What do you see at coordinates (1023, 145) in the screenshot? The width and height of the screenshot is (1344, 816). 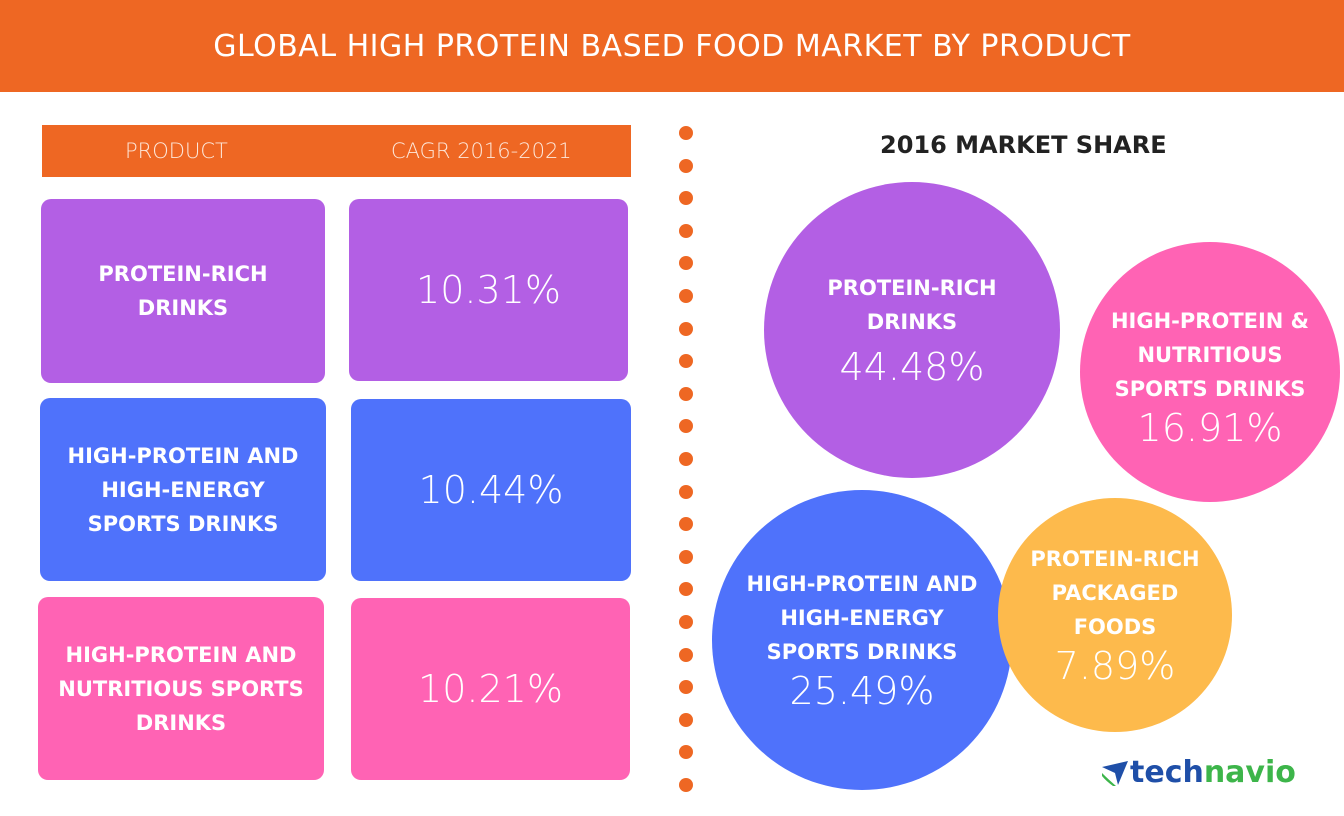 I see `chart-title: 2016 MARKET SHARE` at bounding box center [1023, 145].